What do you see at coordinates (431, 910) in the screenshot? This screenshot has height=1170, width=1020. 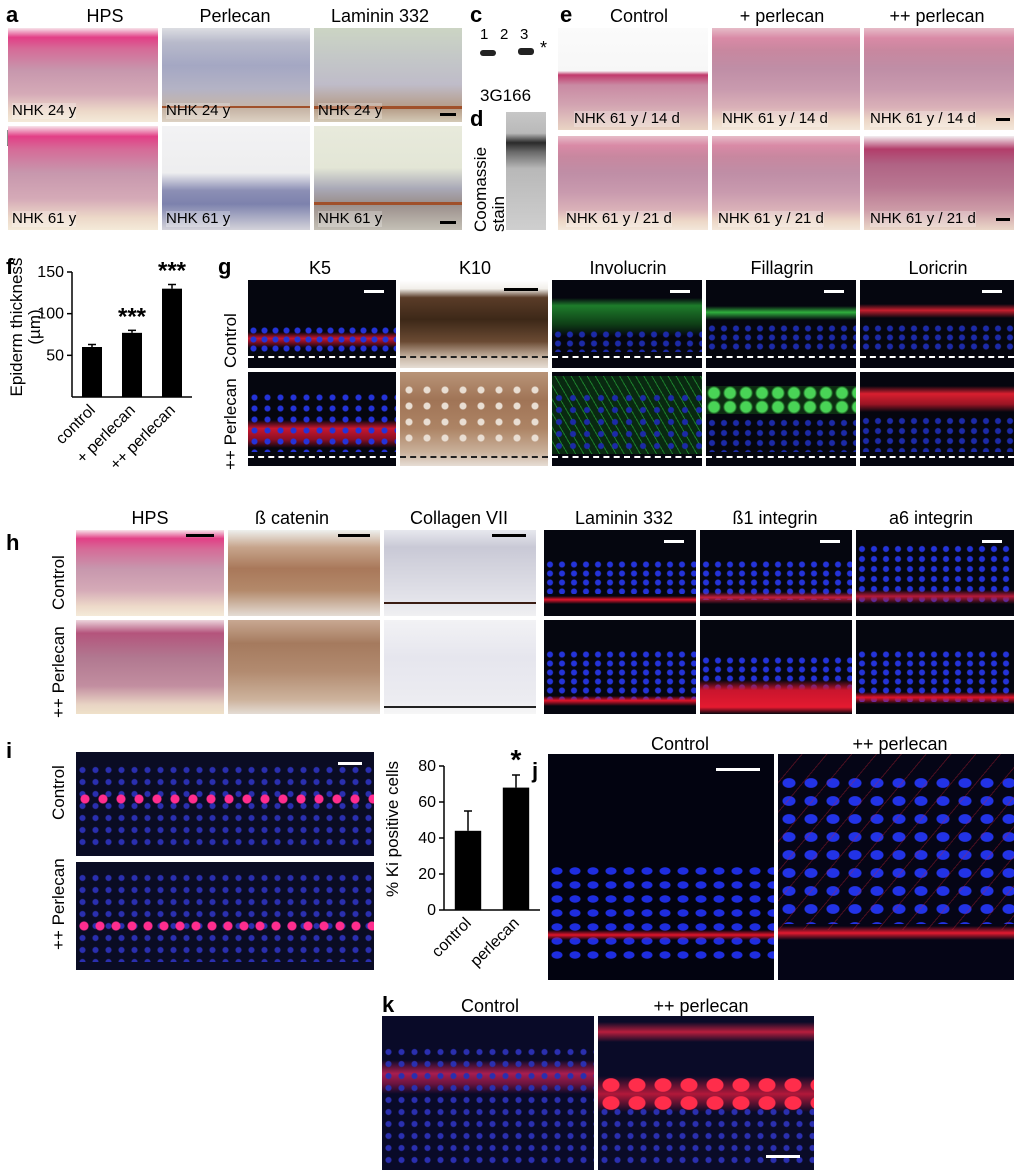 I see `y-tick-label: 0` at bounding box center [431, 910].